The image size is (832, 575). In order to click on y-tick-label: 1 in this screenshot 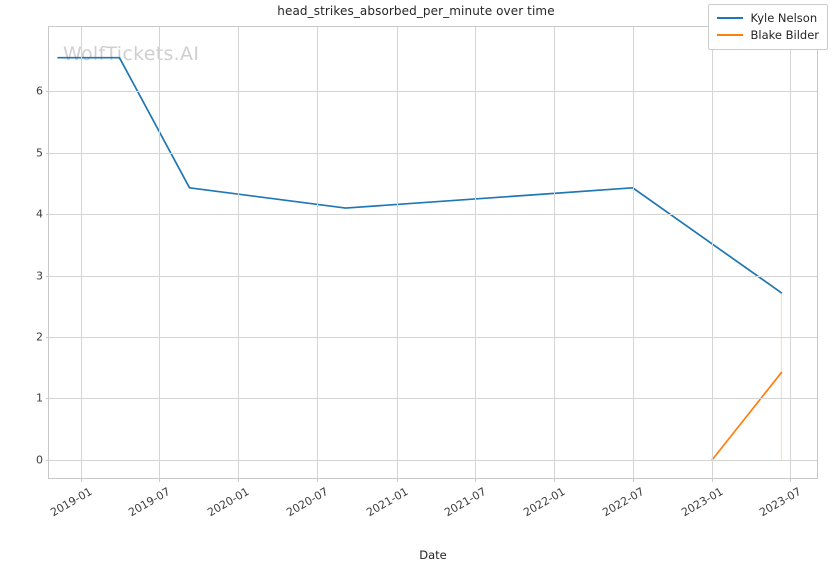, I will do `click(39, 398)`.